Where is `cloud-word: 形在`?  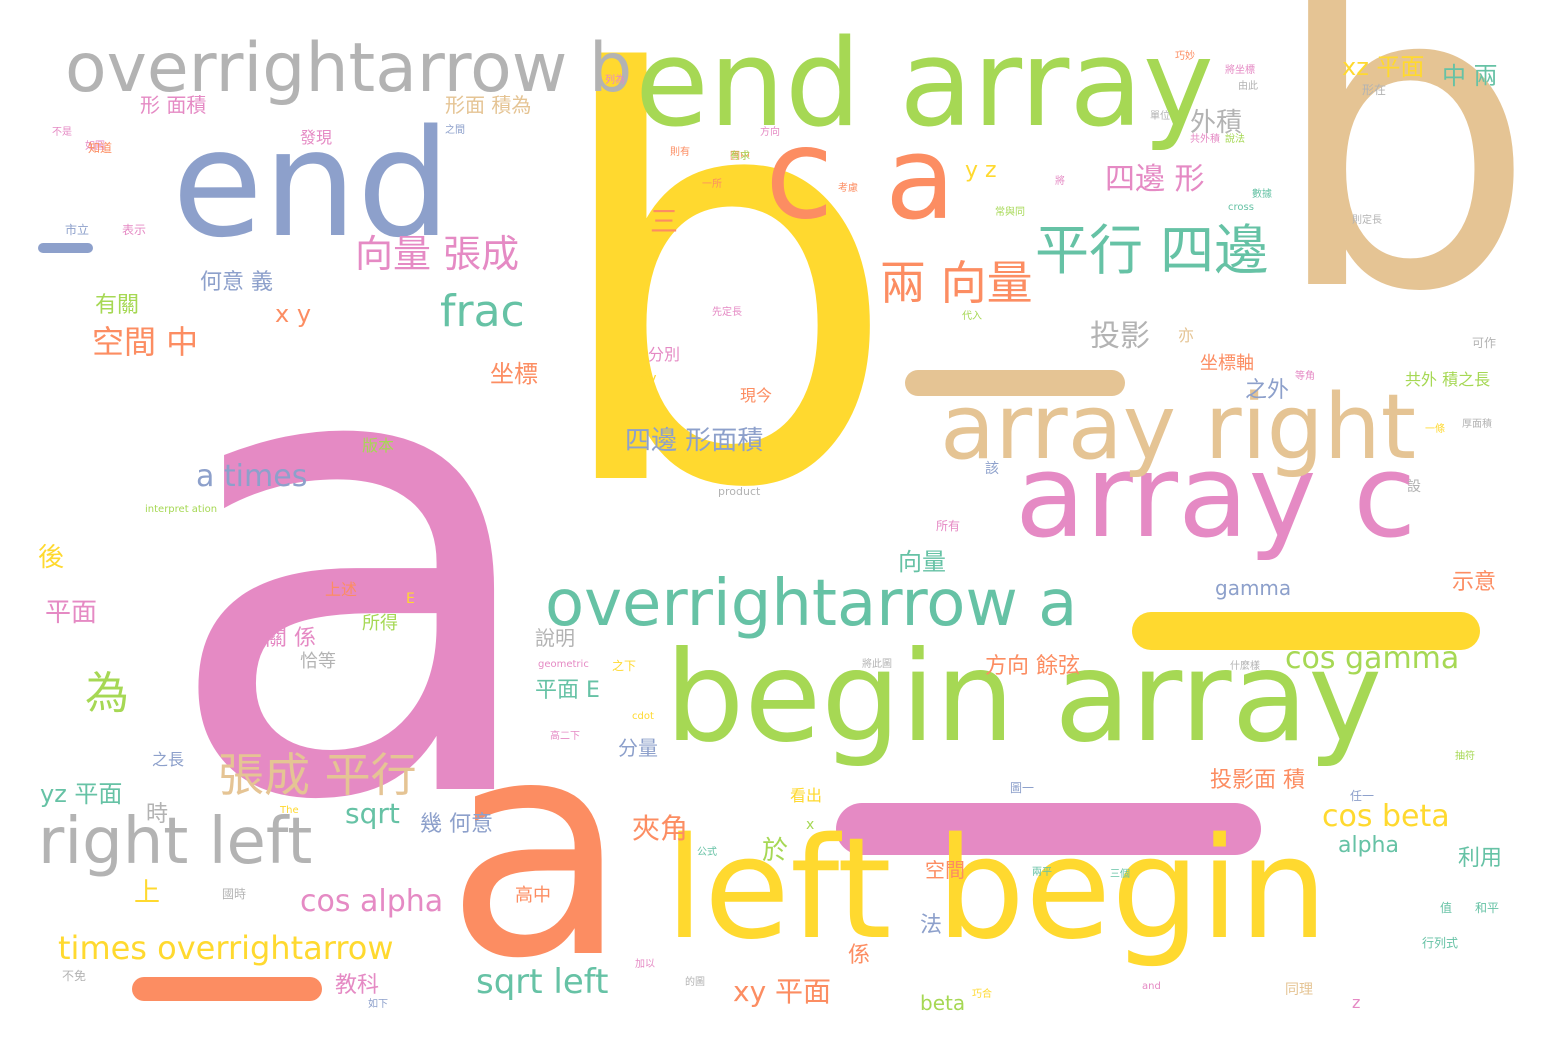
cloud-word: 形在 is located at coordinates (1374, 90).